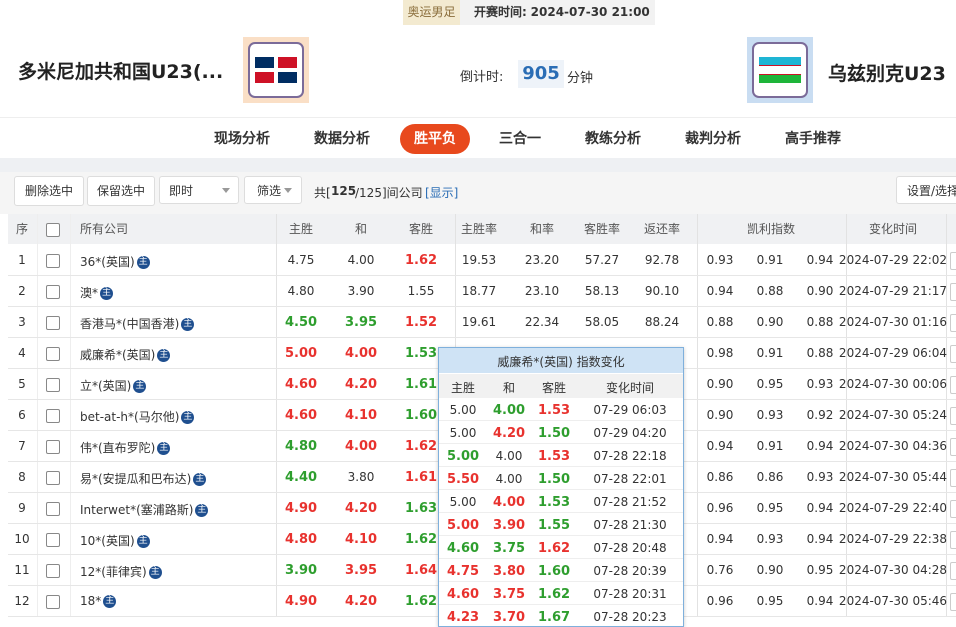 The image size is (956, 627). What do you see at coordinates (713, 139) in the screenshot?
I see `tab: 裁判分析` at bounding box center [713, 139].